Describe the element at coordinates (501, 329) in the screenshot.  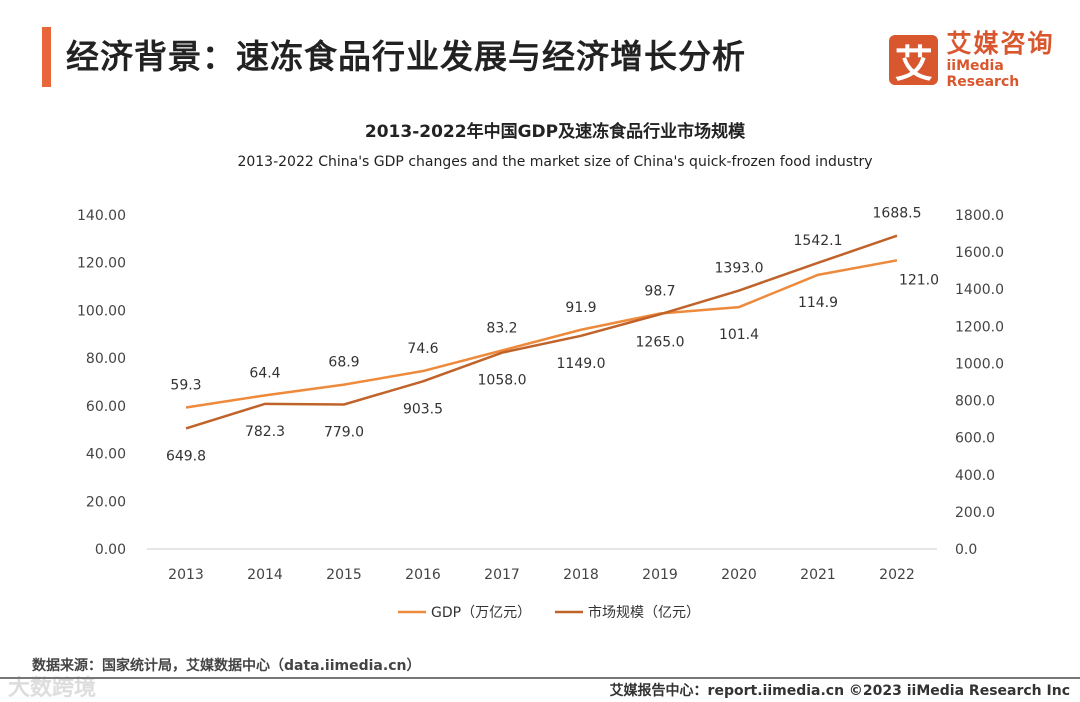
I see `data-label: 83.2` at that location.